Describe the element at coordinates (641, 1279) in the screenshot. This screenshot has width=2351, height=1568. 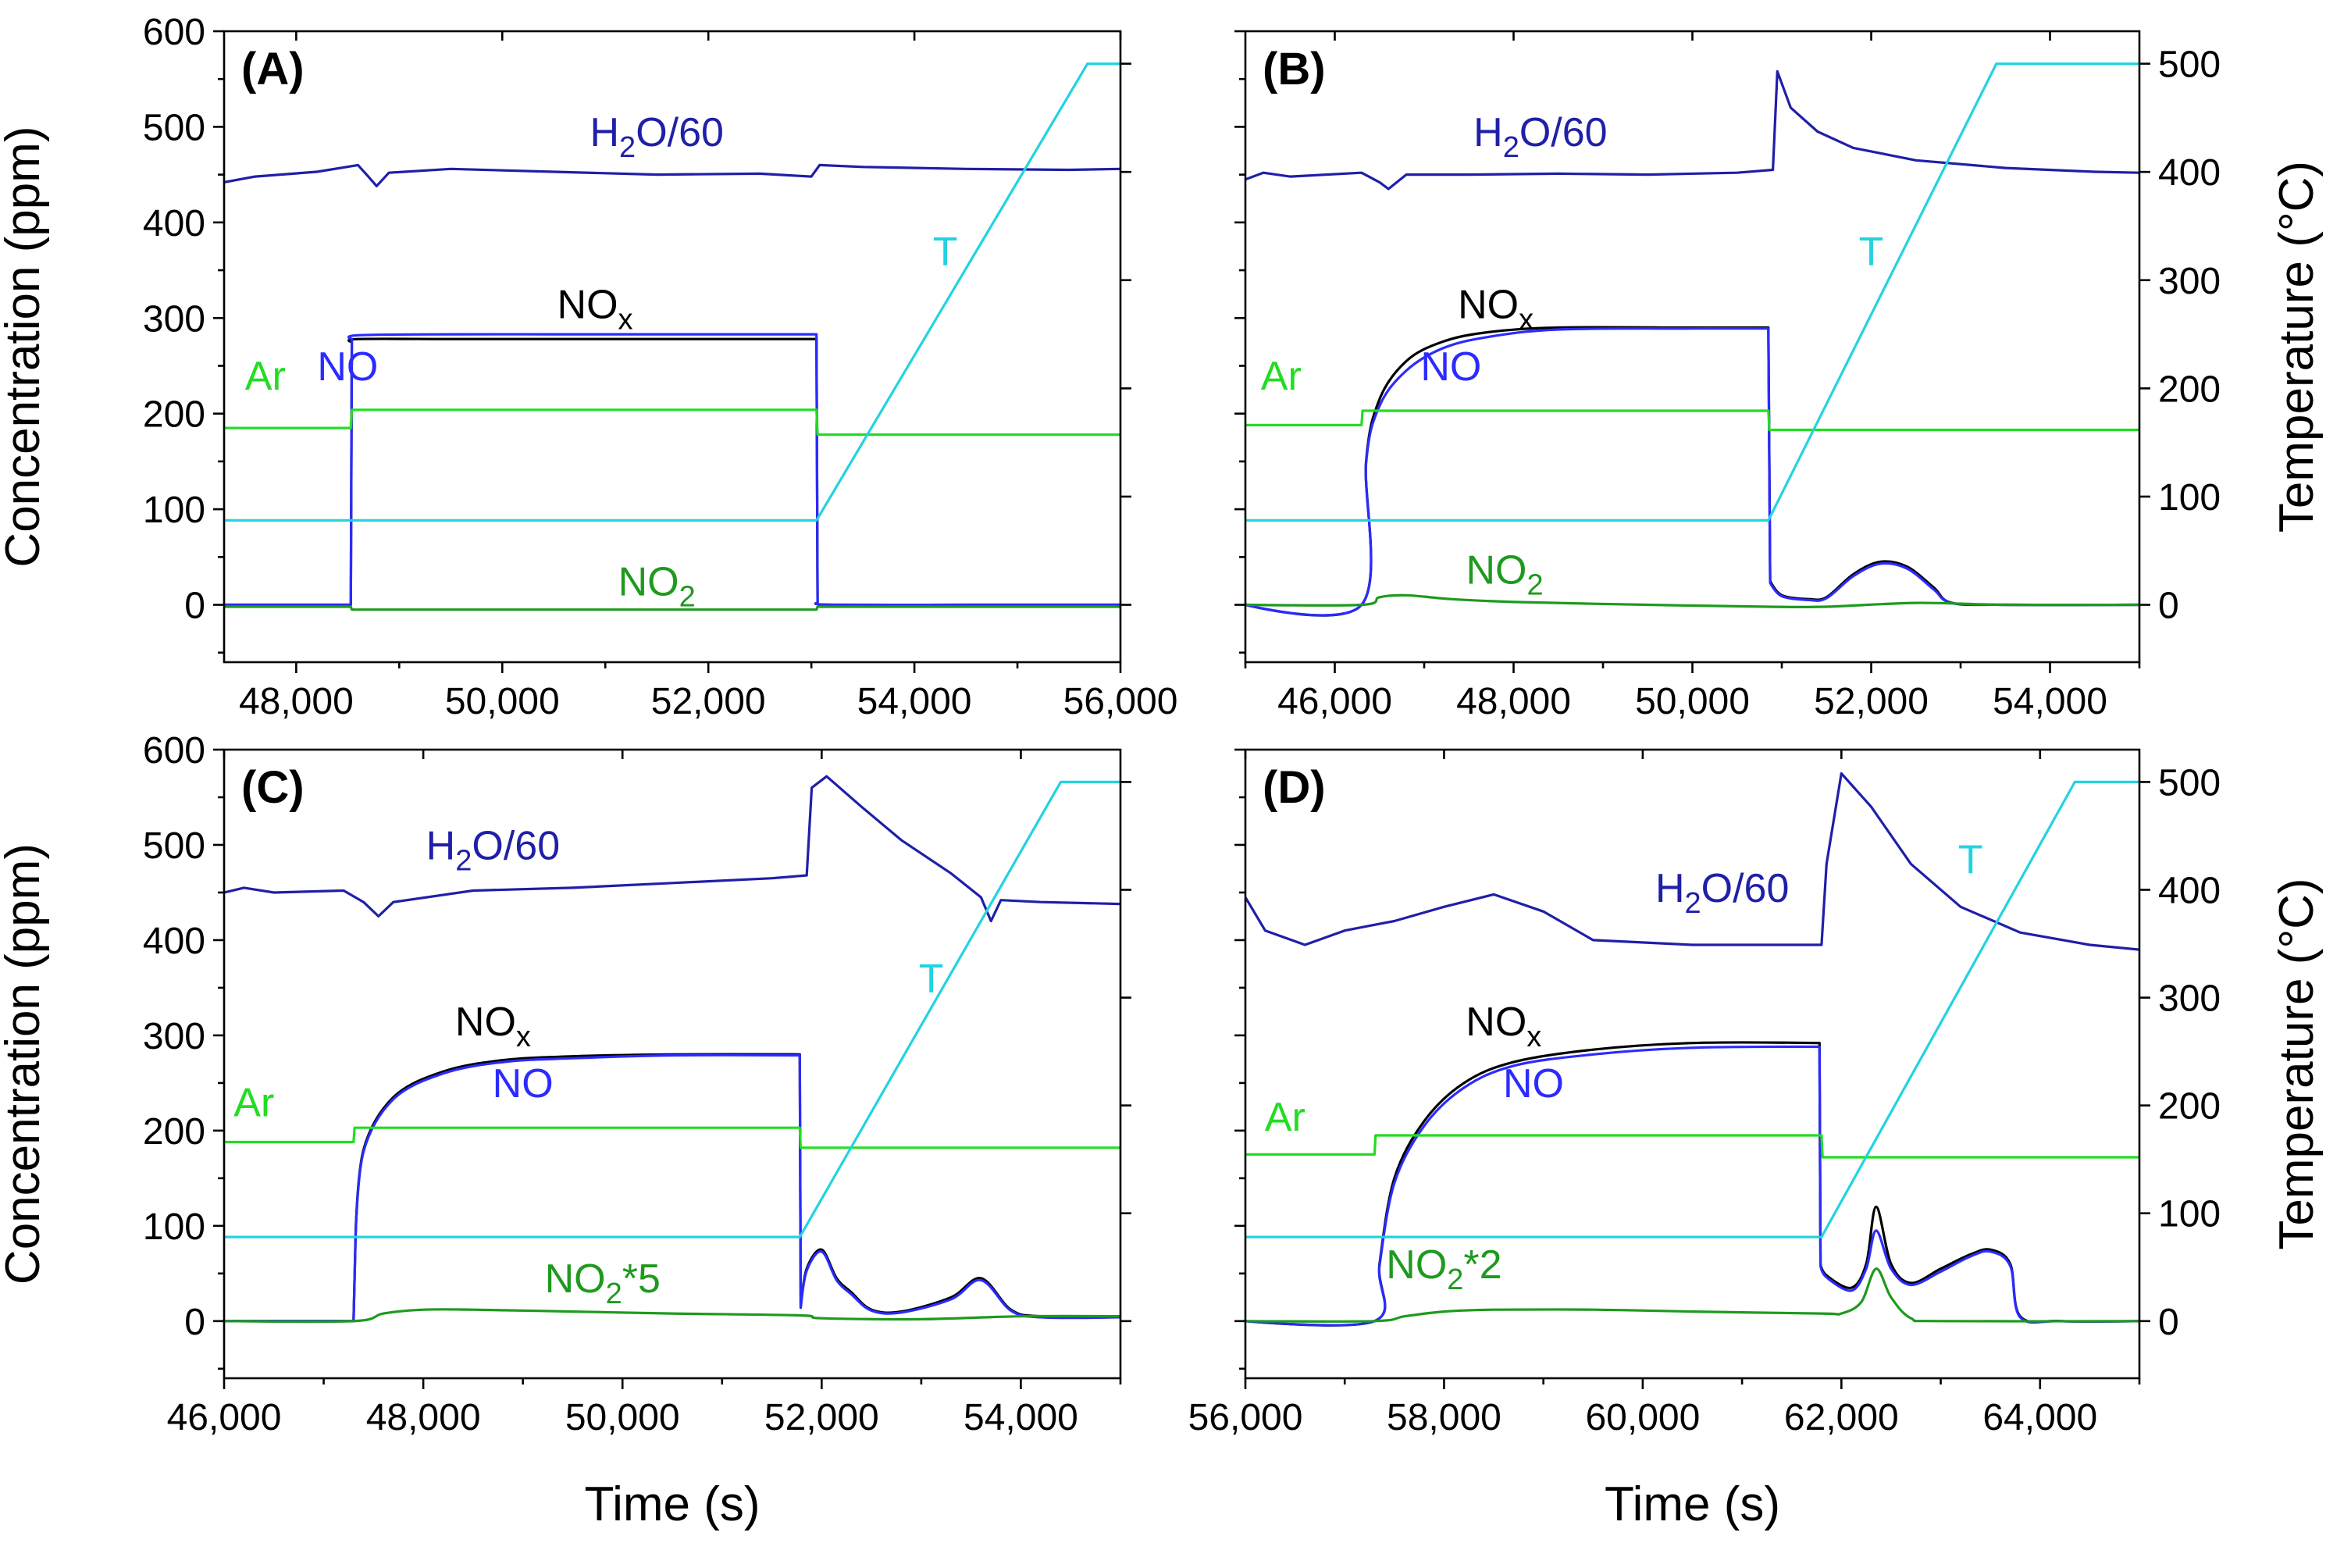
I see `series-label-suffix: *5` at that location.